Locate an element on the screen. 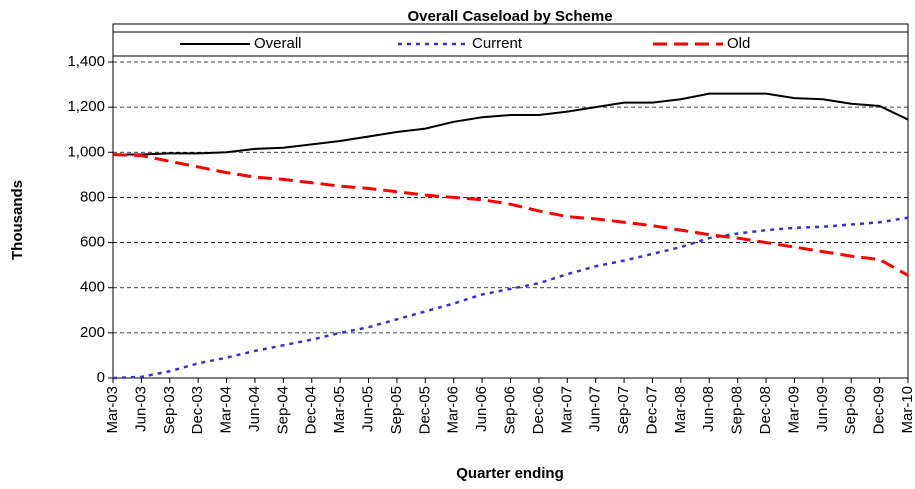  x-tick-label: Dec-09 is located at coordinates (879, 410).